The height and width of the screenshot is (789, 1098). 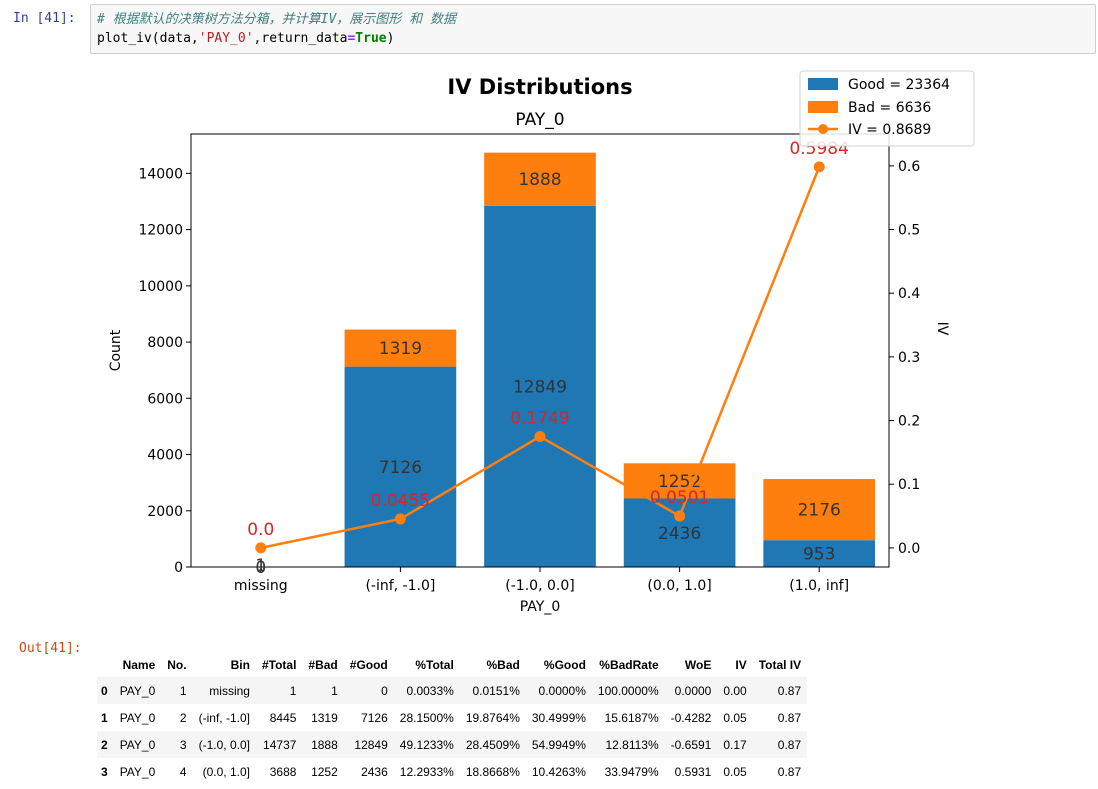 What do you see at coordinates (44, 18) in the screenshot?
I see `input-prompt: In [41]:` at bounding box center [44, 18].